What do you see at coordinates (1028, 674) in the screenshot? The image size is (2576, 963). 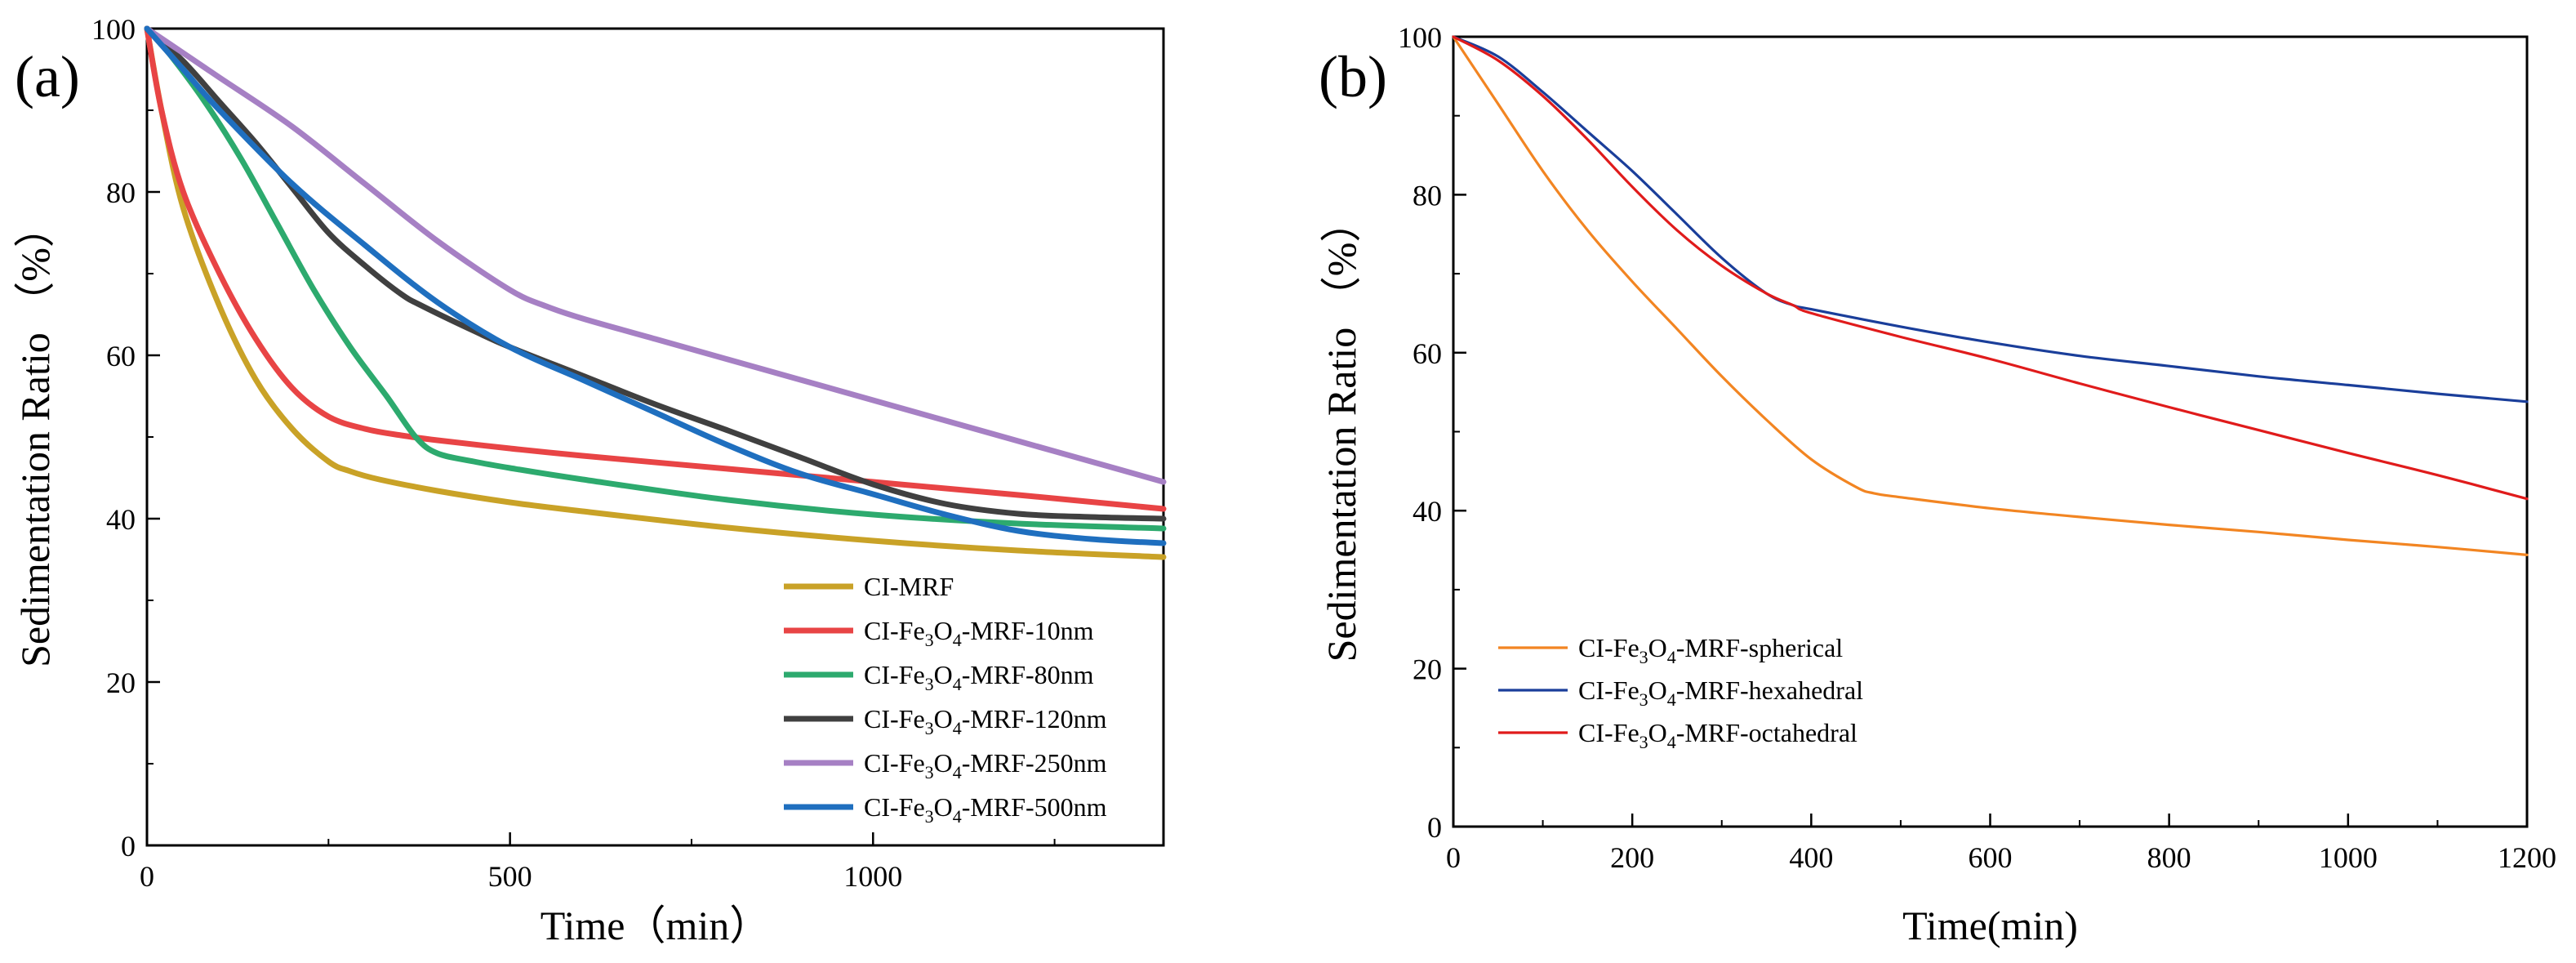 I see `legend-text: -MRF-80nm` at bounding box center [1028, 674].